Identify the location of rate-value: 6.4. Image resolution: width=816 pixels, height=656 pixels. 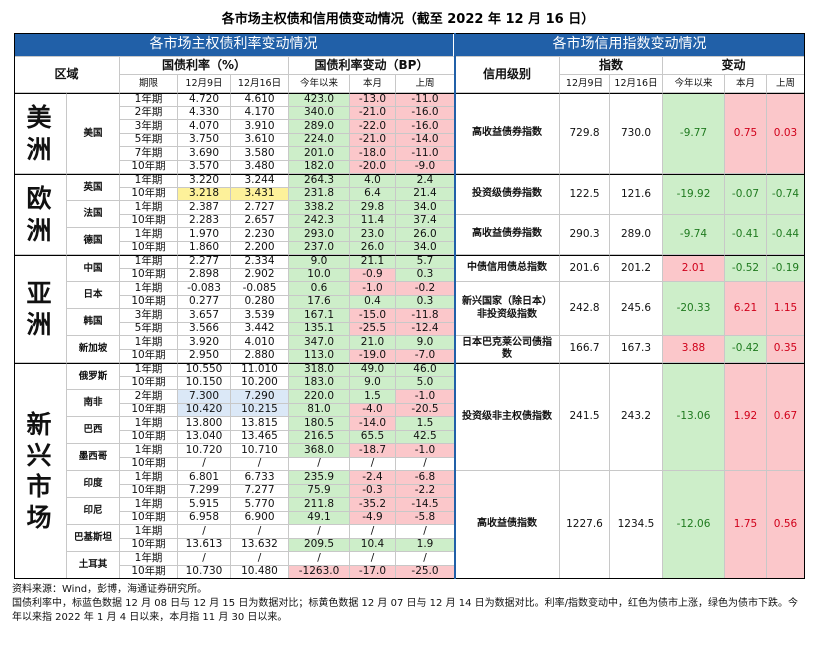
(373, 194).